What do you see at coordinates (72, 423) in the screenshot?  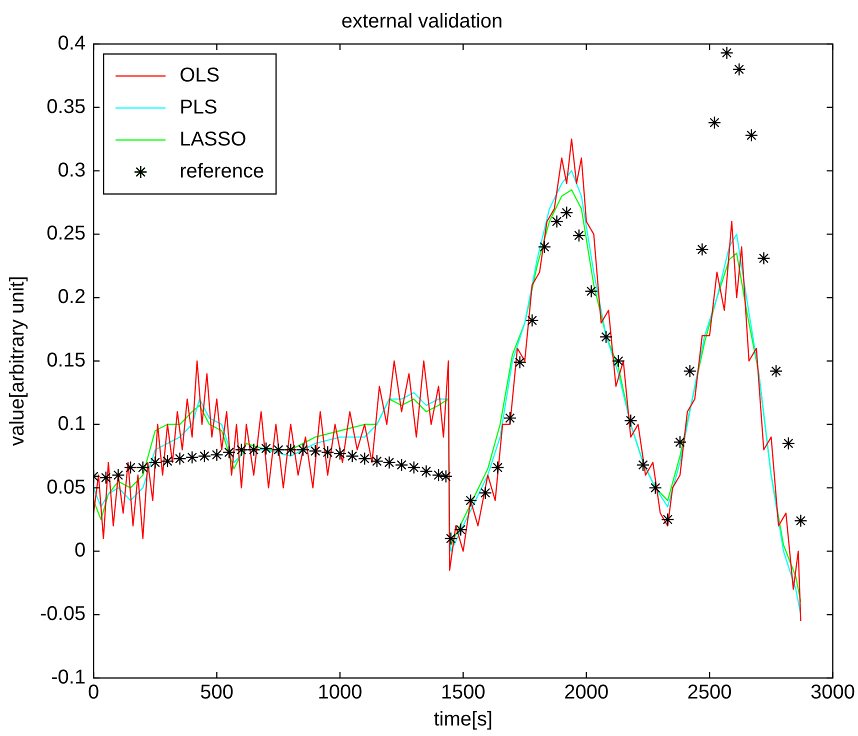 I see `y-tick-label: 0.1` at bounding box center [72, 423].